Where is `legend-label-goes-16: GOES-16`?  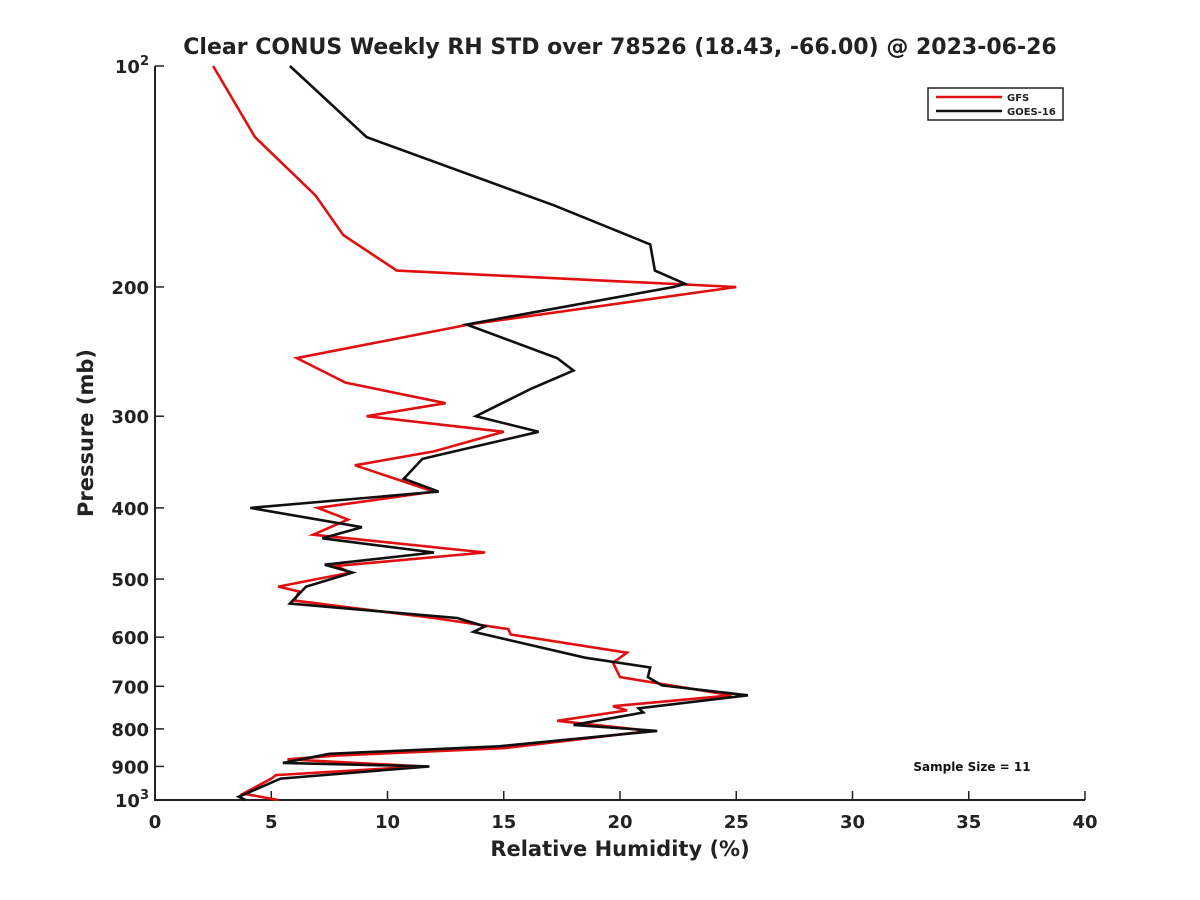
legend-label-goes-16: GOES-16 is located at coordinates (1031, 112).